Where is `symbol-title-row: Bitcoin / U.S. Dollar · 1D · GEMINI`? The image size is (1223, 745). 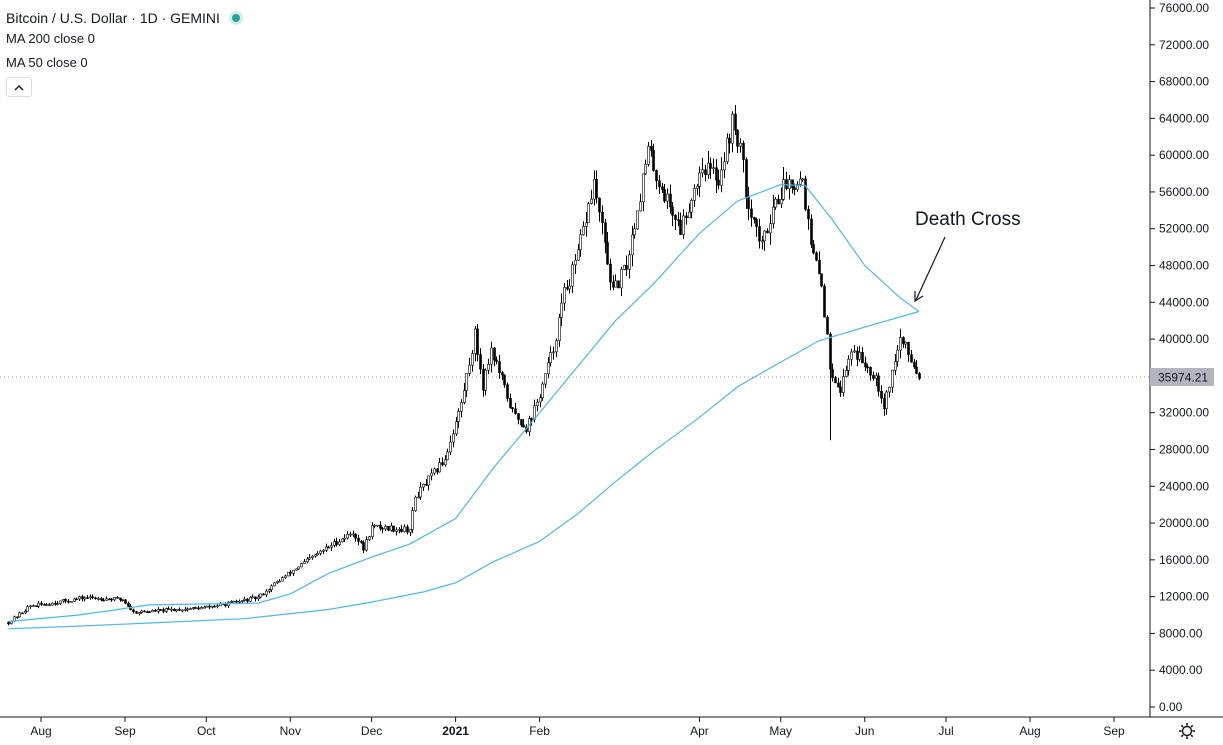 symbol-title-row: Bitcoin / U.S. Dollar · 1D · GEMINI is located at coordinates (123, 18).